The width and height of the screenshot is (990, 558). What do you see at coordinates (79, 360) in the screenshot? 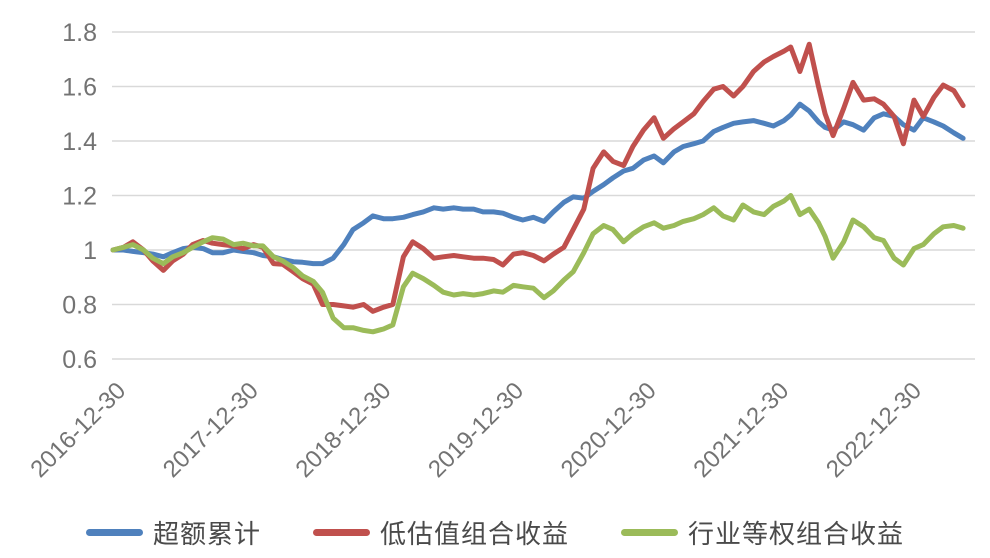
I see `y-tick-label: 0.6` at bounding box center [79, 360].